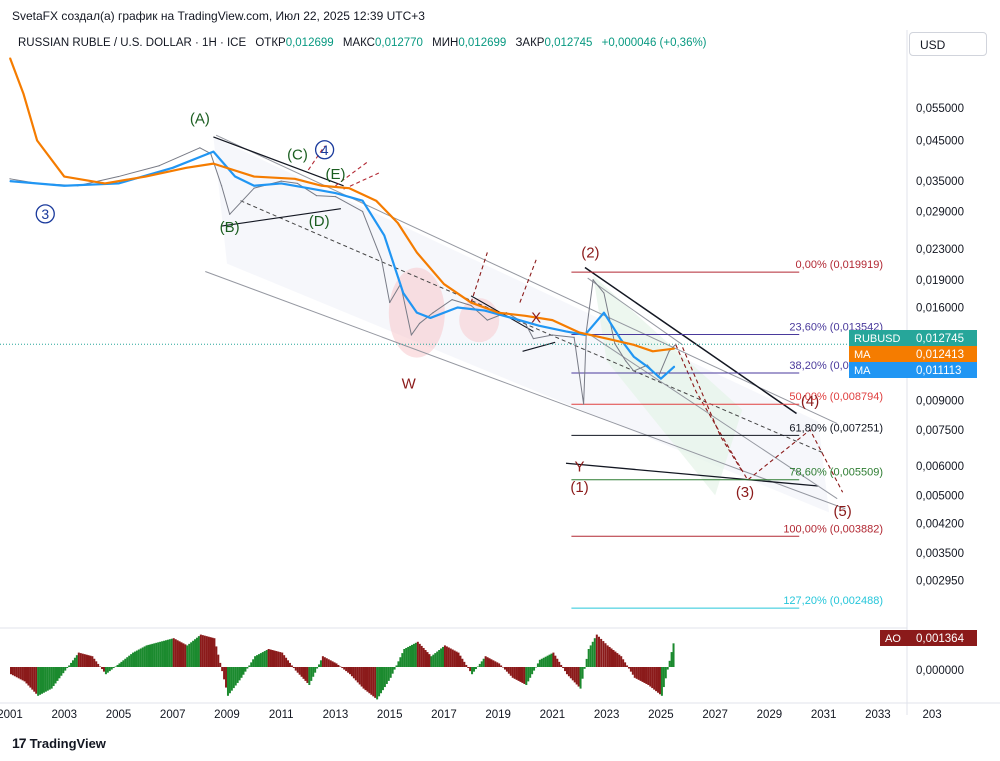 The width and height of the screenshot is (1000, 761). I want to click on x-tick-label: 2007, so click(173, 715).